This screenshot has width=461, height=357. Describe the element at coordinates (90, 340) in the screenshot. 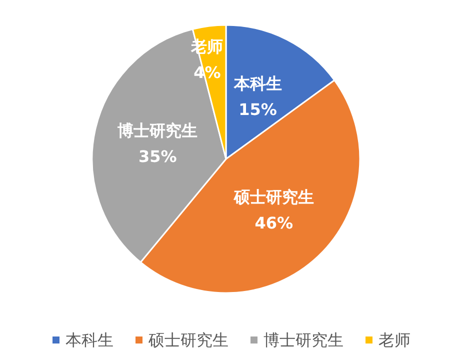

I see `legend-label: 本科生` at that location.